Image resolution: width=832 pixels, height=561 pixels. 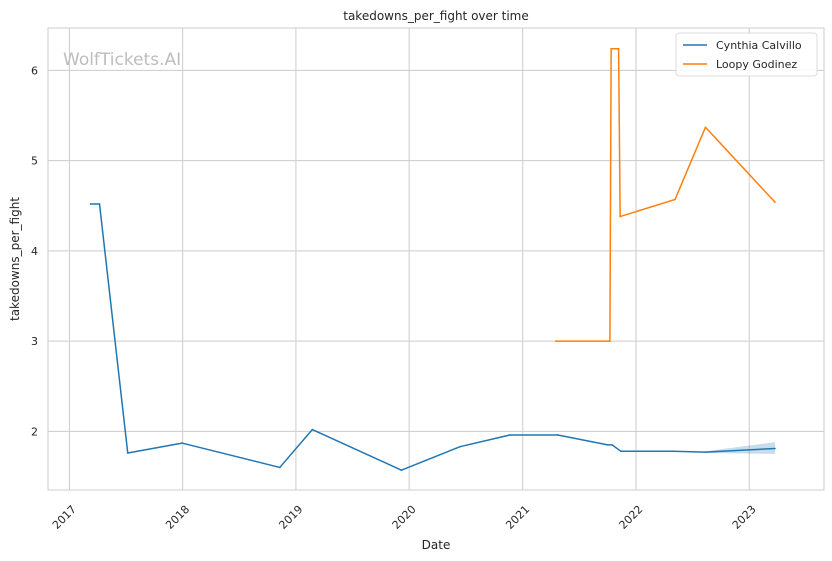 What do you see at coordinates (122, 60) in the screenshot?
I see `watermark: WolfTickets.AI` at bounding box center [122, 60].